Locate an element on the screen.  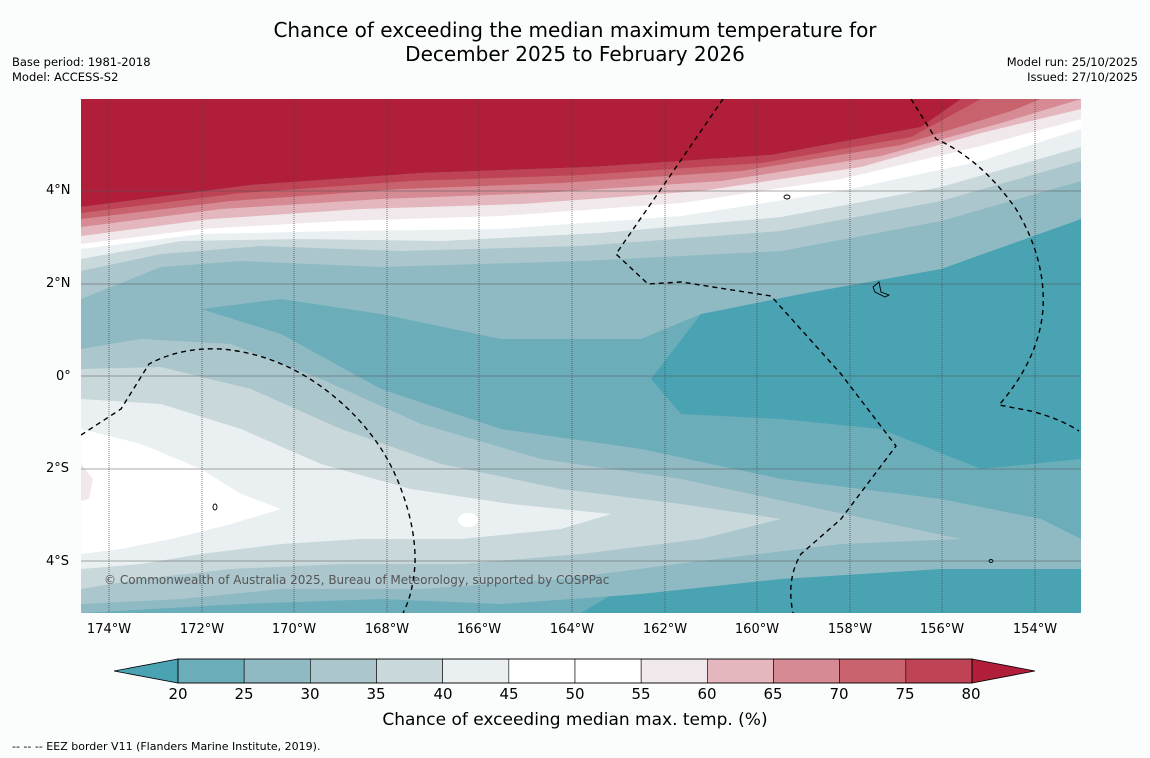
title-line-2: December 2025 to February 2026 is located at coordinates (575, 54).